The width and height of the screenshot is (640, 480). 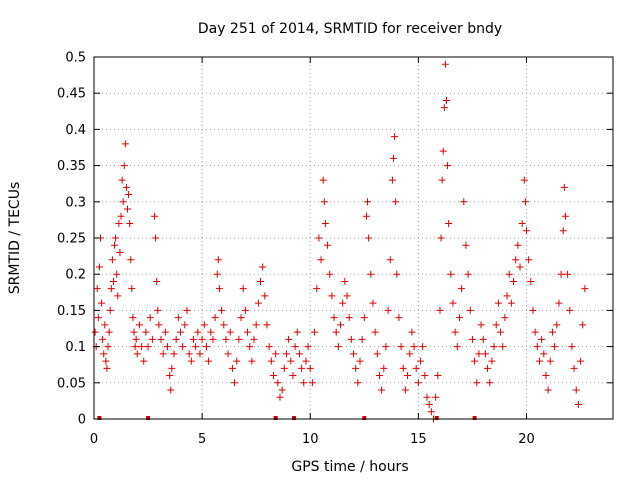 I want to click on y-tick-label: 0.4, so click(x=75, y=130).